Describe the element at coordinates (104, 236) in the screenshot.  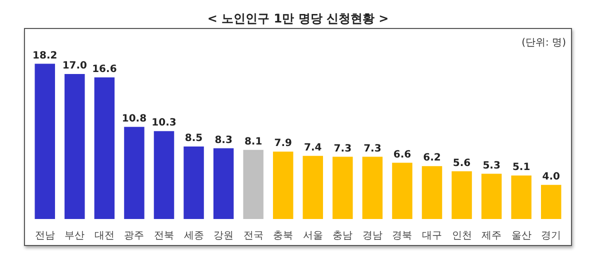
I see `x-tick-label: 대전` at that location.